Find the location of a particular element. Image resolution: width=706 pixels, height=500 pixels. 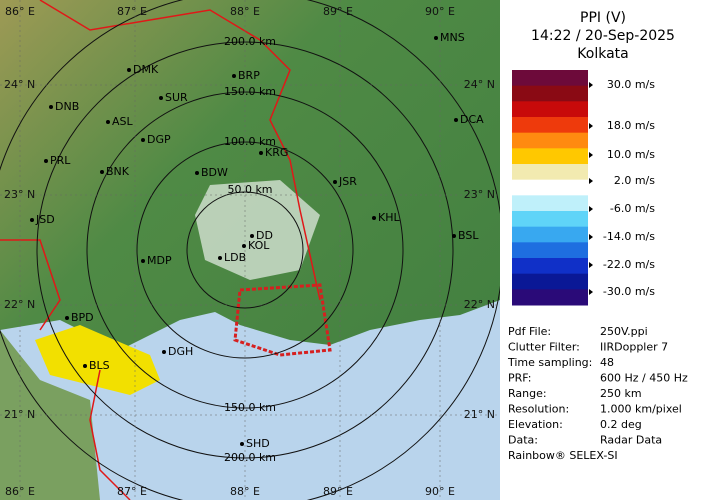

latitude-label: 24° N is located at coordinates (479, 84).